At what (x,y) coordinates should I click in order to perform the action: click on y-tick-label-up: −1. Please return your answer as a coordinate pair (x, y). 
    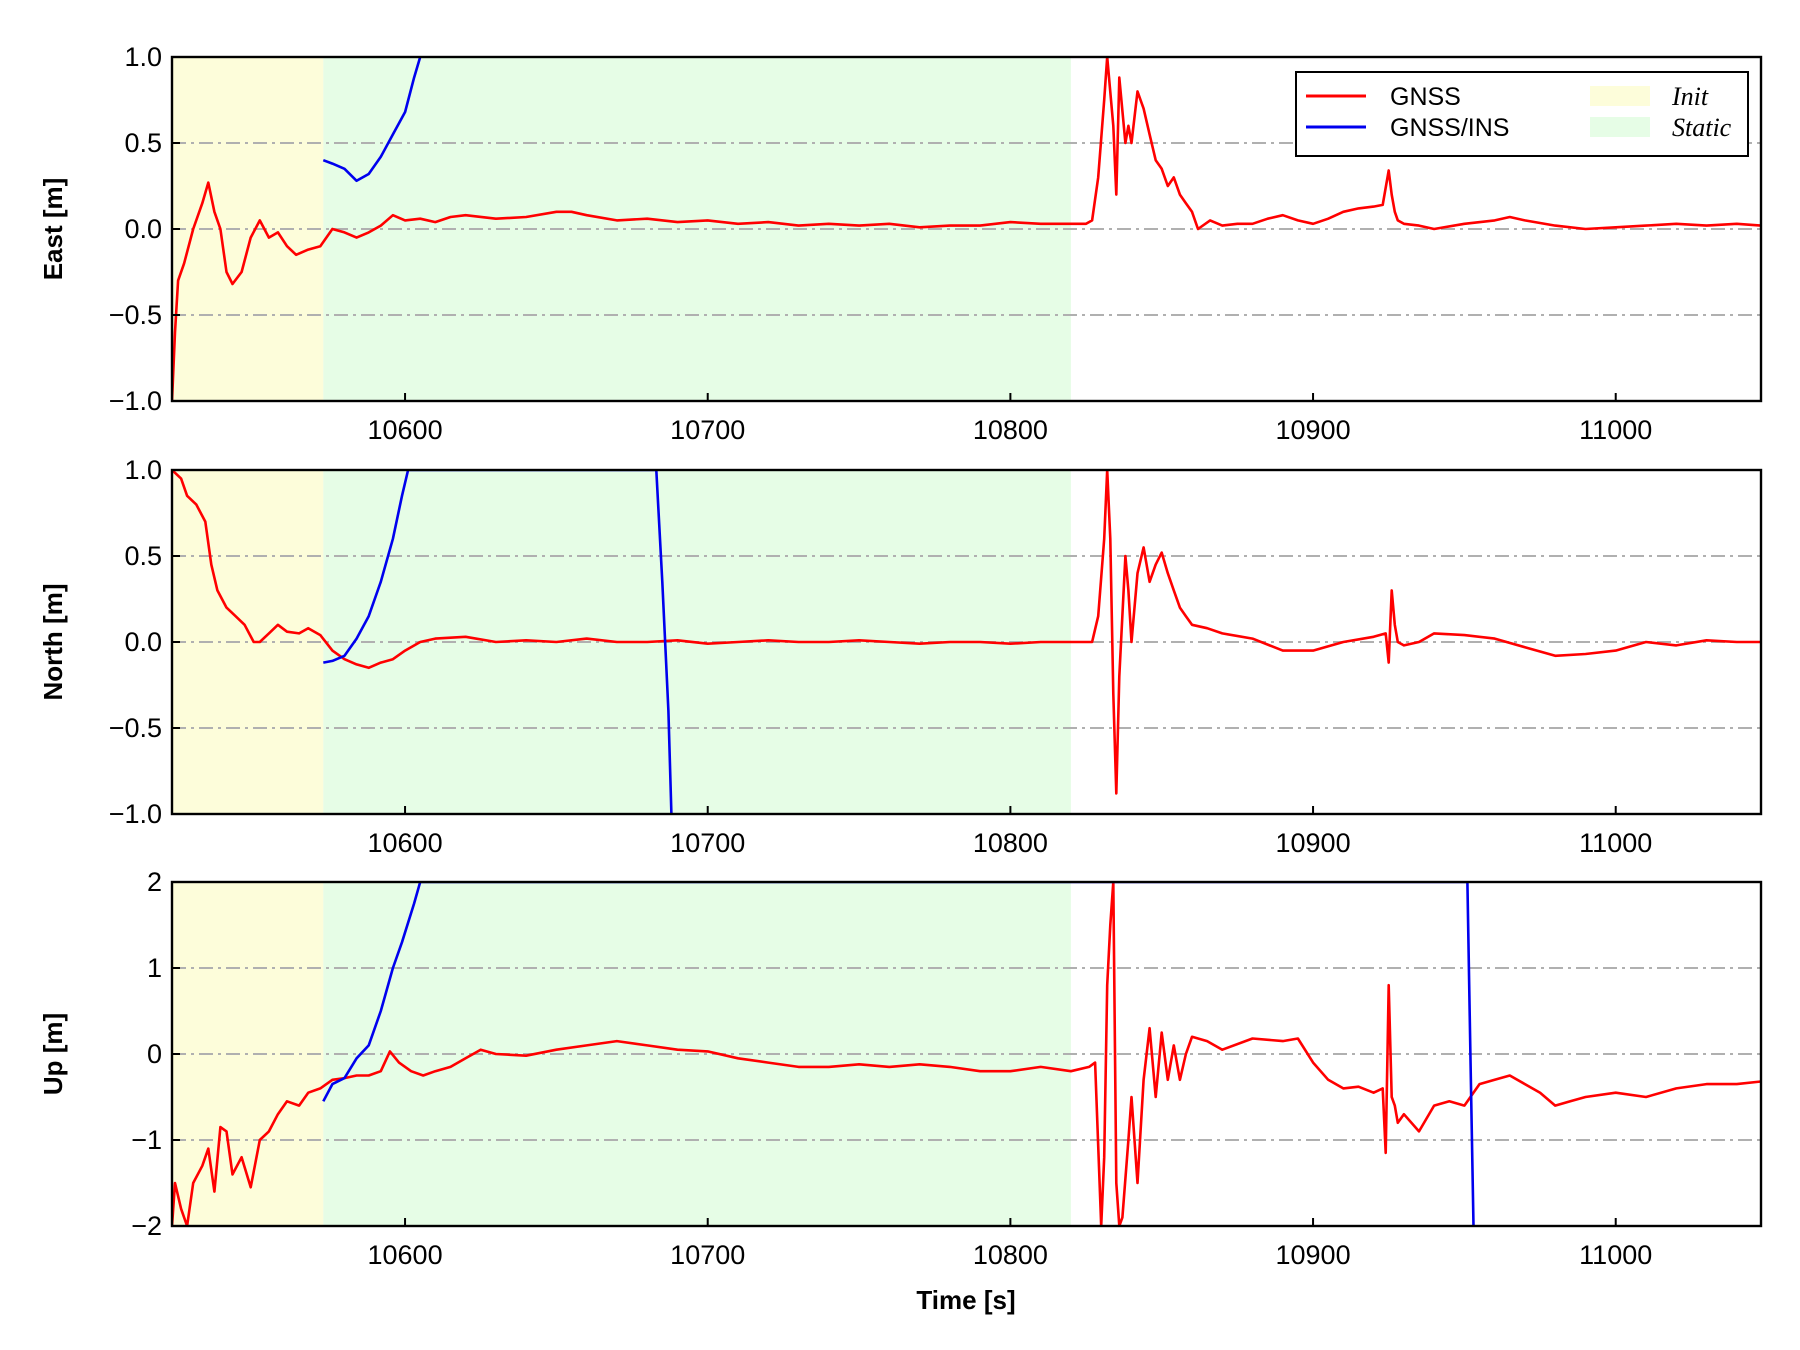
    Looking at the image, I should click on (146, 1140).